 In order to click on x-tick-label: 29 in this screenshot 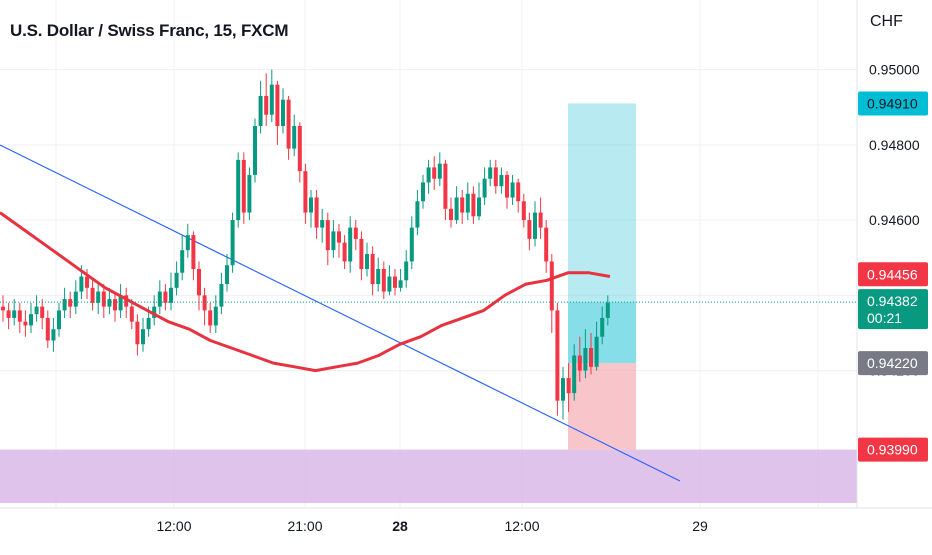, I will do `click(700, 526)`.